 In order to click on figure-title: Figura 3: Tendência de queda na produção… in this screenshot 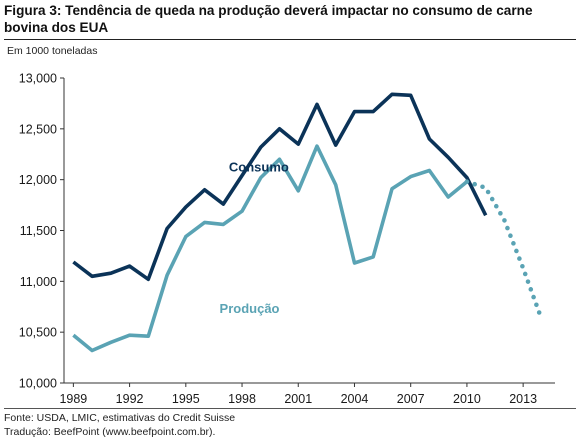, I will do `click(268, 19)`.